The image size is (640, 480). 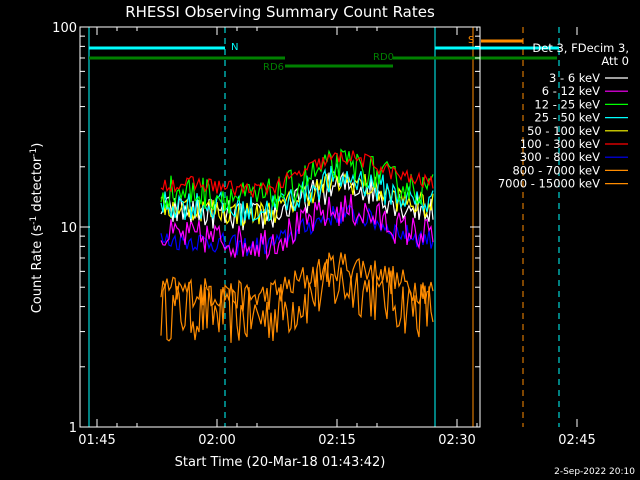 I want to click on x-tick-label: 02:45, so click(x=576, y=440).